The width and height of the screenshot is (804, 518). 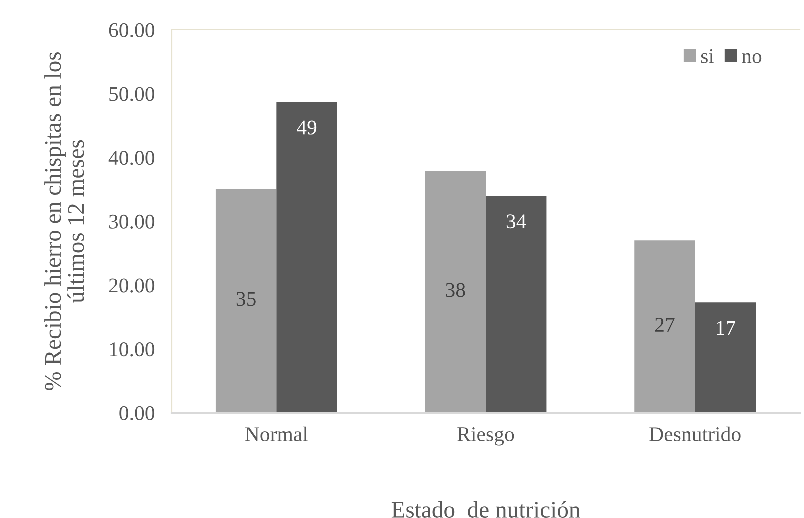 What do you see at coordinates (132, 285) in the screenshot?
I see `y-tick-label: 20.00` at bounding box center [132, 285].